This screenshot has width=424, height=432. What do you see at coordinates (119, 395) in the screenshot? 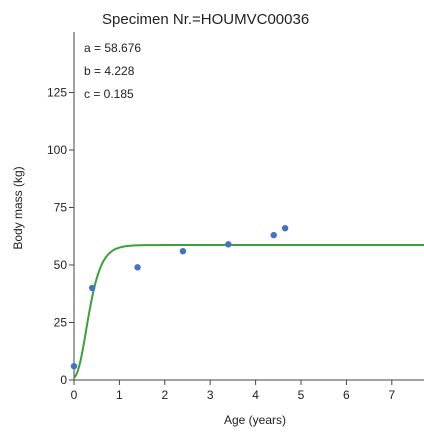
I see `x-tick-label: 1` at bounding box center [119, 395].